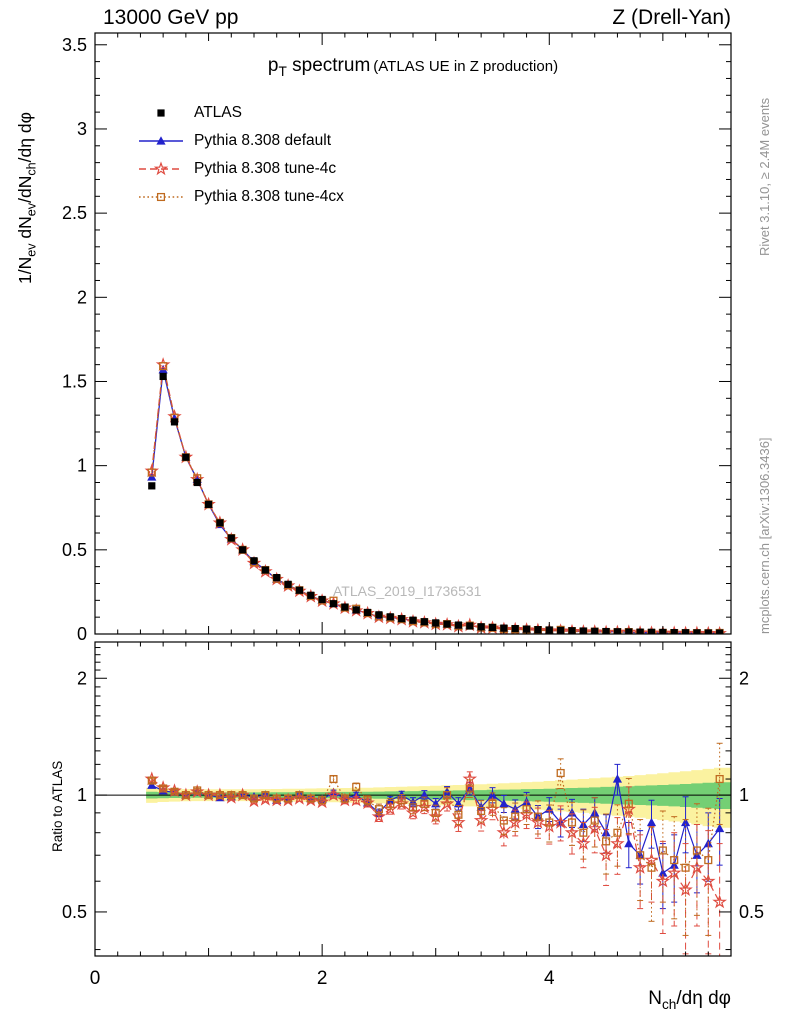  I want to click on legend-label: Pythia 8.308 tune-4cx, so click(269, 196).